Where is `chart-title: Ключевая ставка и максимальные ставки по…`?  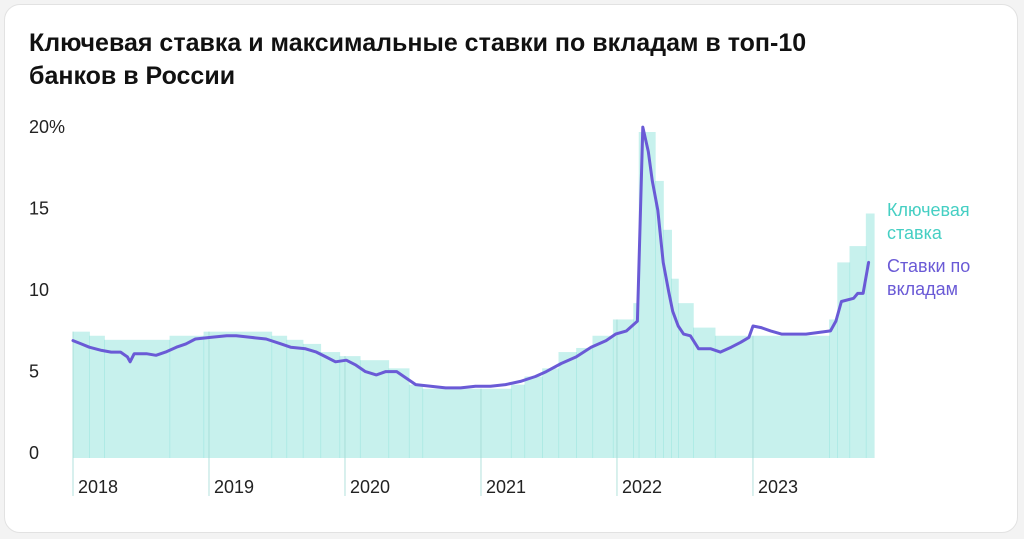 chart-title: Ключевая ставка и максимальные ставки по… is located at coordinates (418, 59).